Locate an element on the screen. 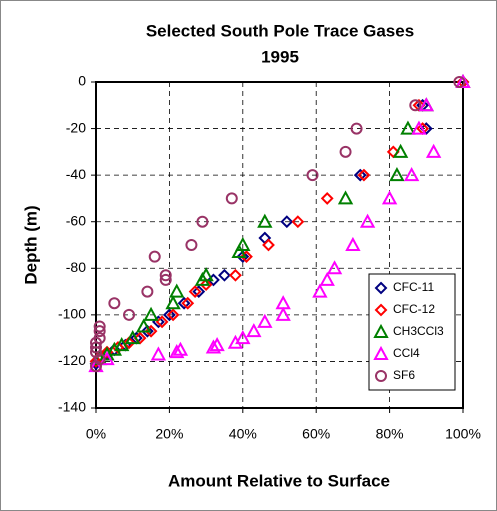 This screenshot has width=497, height=511. y-tick-label: -40 is located at coordinates (76, 174).